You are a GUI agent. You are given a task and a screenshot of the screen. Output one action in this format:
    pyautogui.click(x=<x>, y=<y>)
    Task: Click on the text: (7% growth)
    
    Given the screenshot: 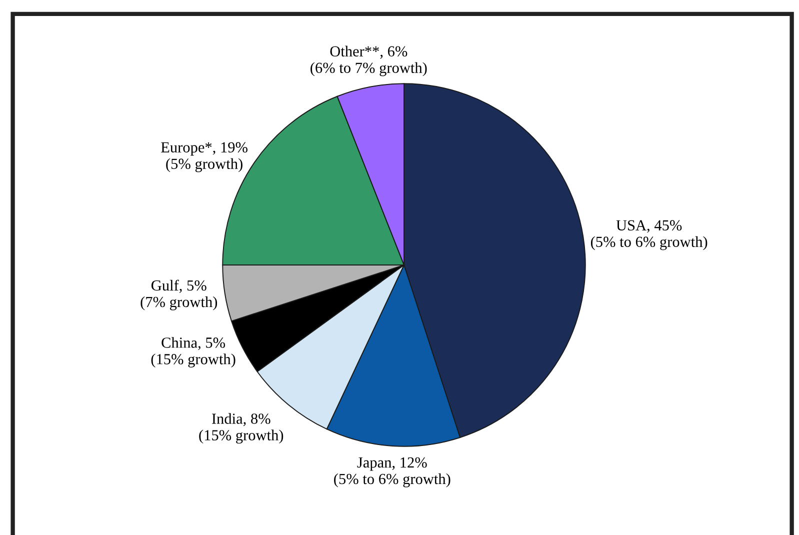 What is the action you would take?
    pyautogui.click(x=179, y=303)
    